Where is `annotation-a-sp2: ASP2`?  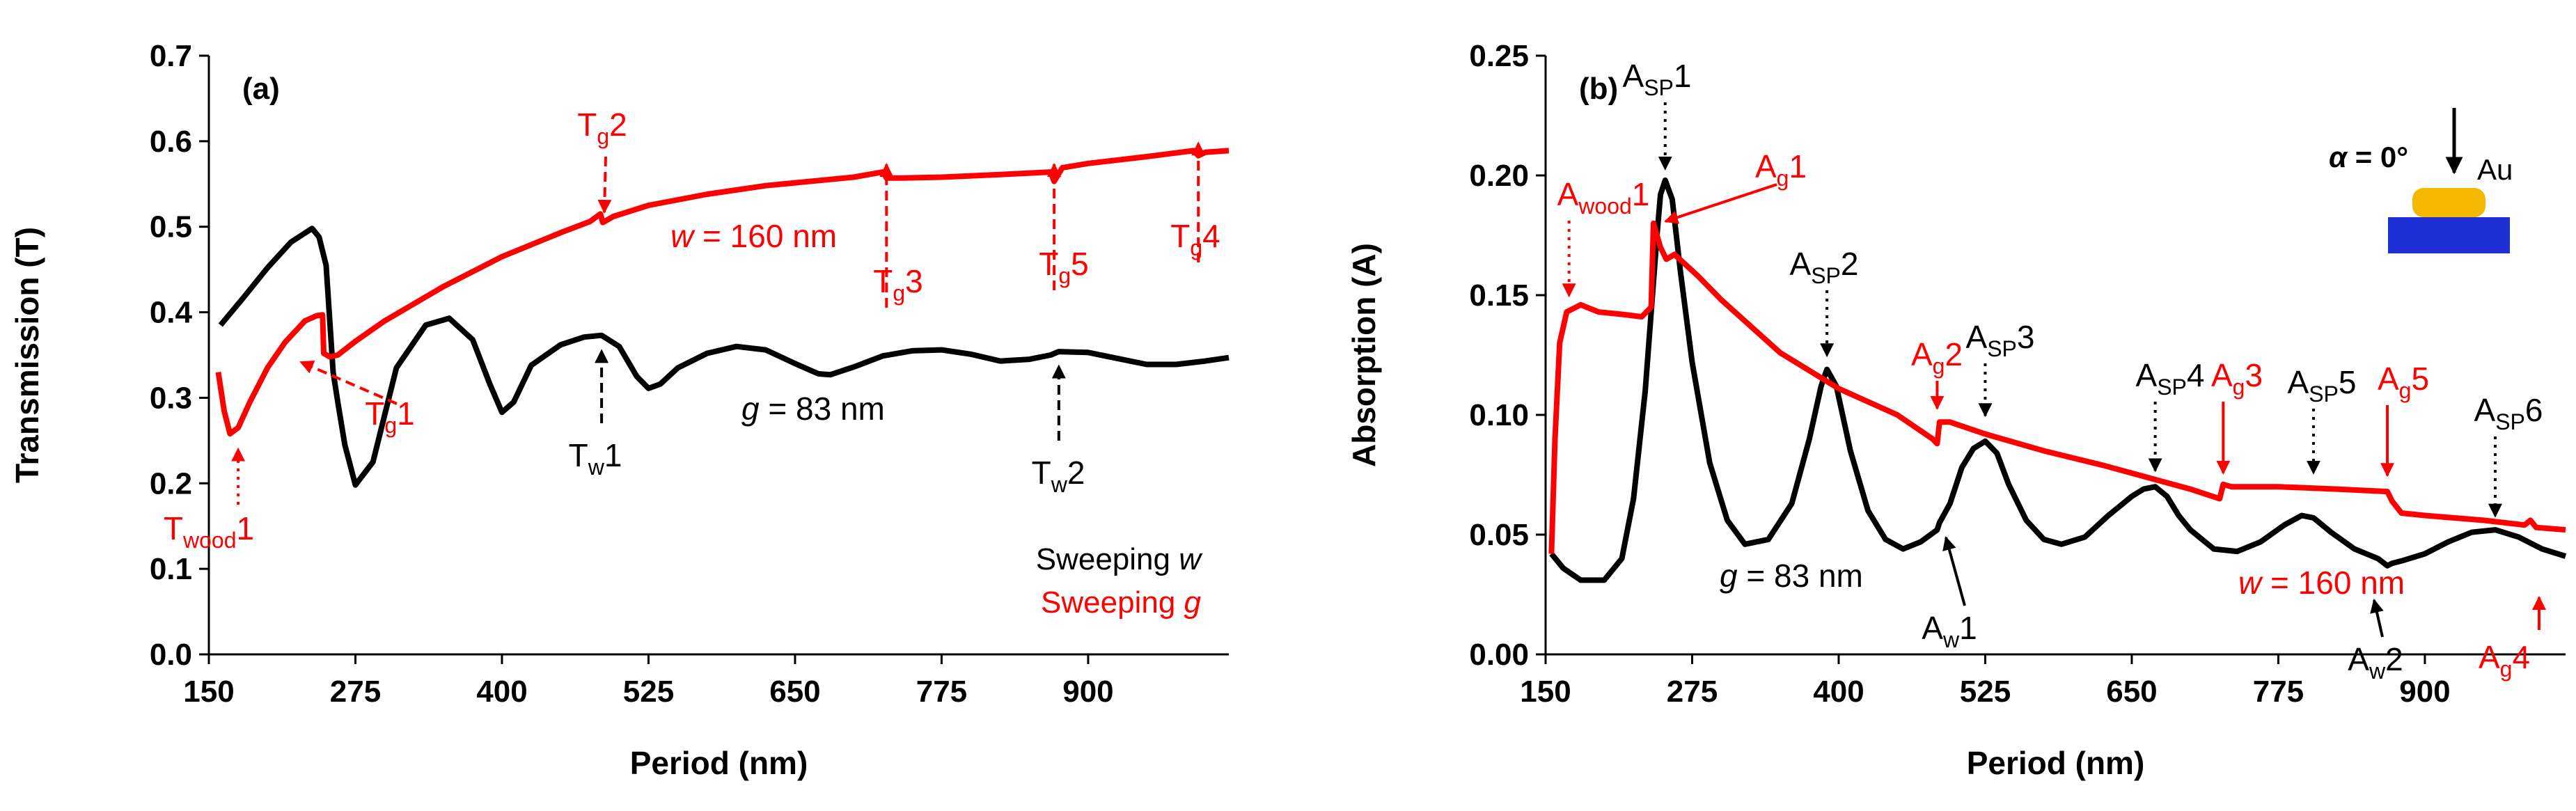
annotation-a-sp2: ASP2 is located at coordinates (1824, 302).